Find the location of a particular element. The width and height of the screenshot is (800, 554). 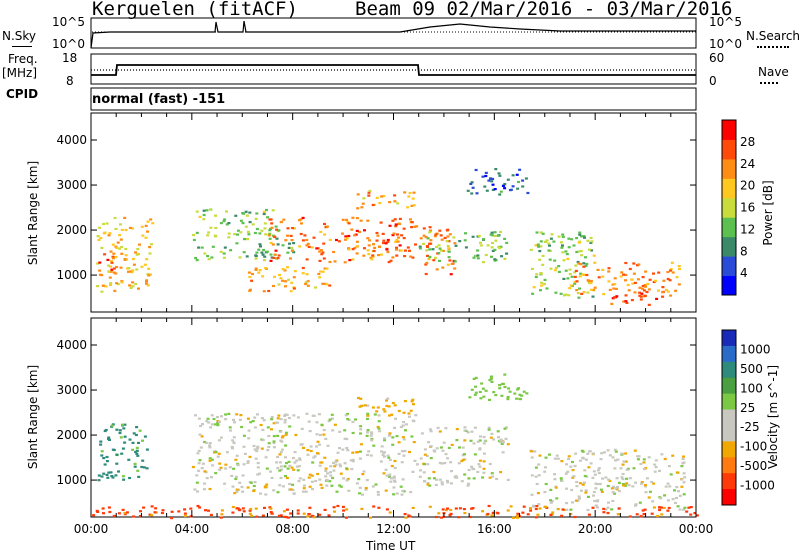

time-xtick-label: 04:00 is located at coordinates (192, 529).